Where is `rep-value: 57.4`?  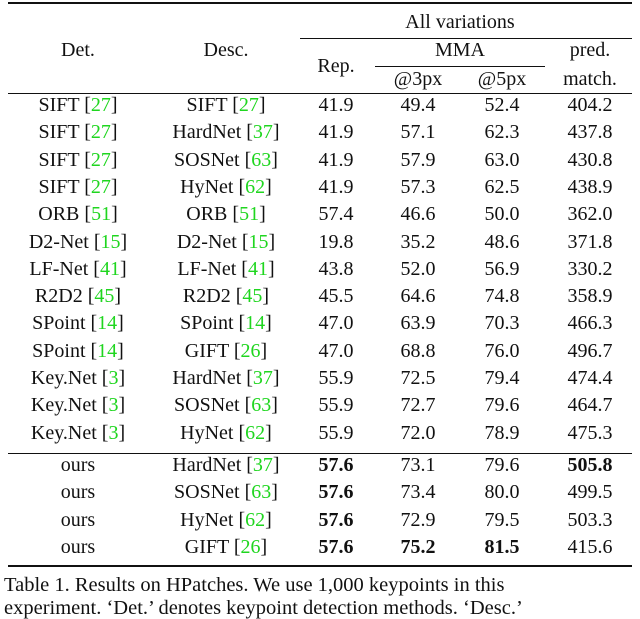
rep-value: 57.4 is located at coordinates (336, 214).